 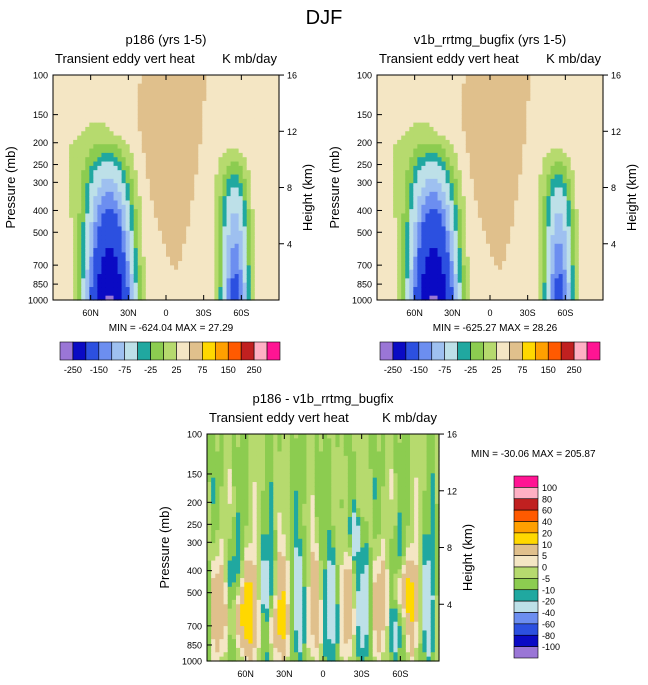 What do you see at coordinates (221, 351) in the screenshot?
I see `colorbar-box` at bounding box center [221, 351].